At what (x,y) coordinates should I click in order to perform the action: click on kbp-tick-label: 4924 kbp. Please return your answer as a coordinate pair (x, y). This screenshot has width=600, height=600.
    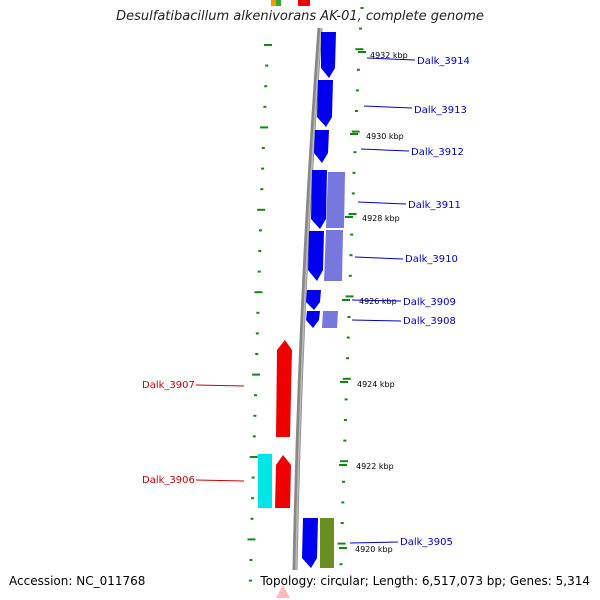
    Looking at the image, I should click on (376, 384).